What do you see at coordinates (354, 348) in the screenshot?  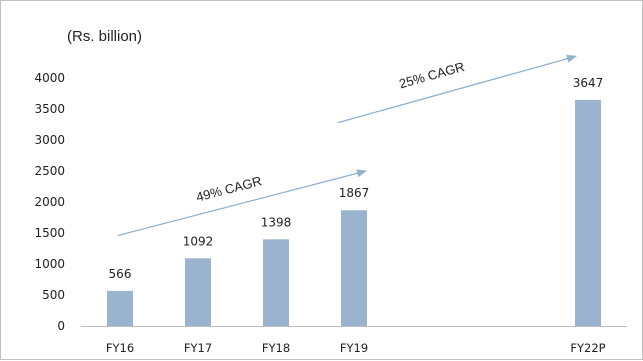 I see `x-tick-label: FY19` at bounding box center [354, 348].